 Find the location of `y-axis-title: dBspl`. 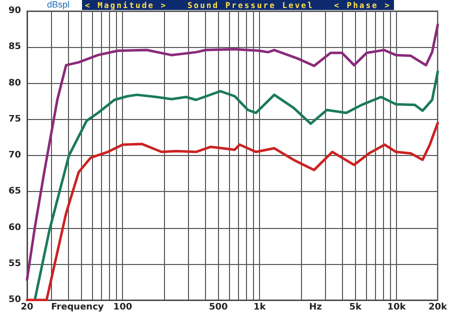

y-axis-title: dBspl is located at coordinates (58, 5).